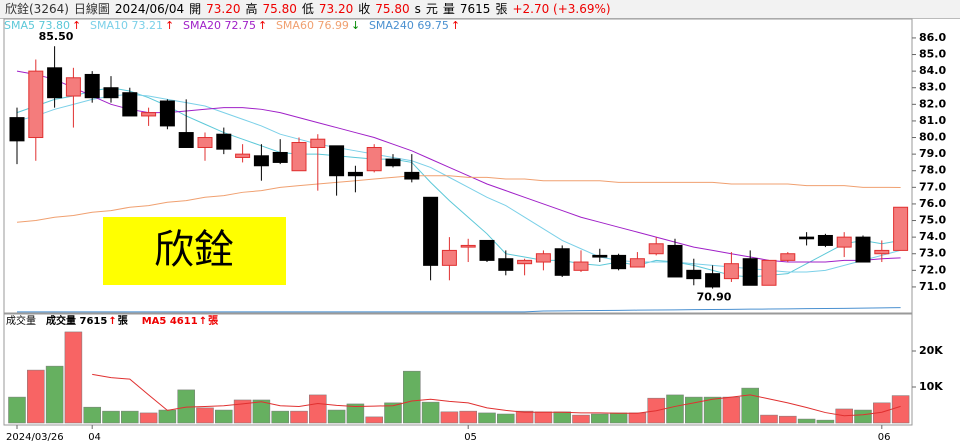  Describe the element at coordinates (932, 87) in the screenshot. I see `y-tick-label: 83.0` at that location.